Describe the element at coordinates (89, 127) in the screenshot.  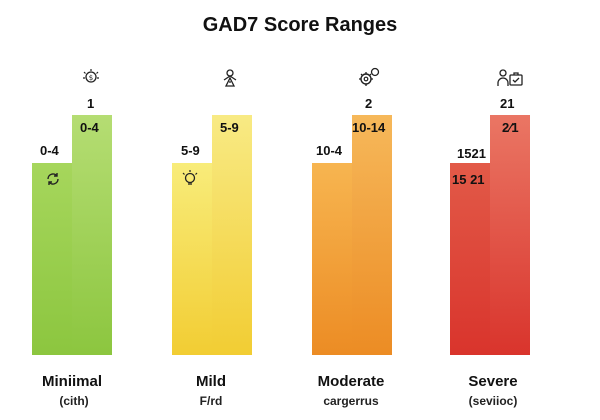
I see `label-high-minimal: 0-4` at that location.